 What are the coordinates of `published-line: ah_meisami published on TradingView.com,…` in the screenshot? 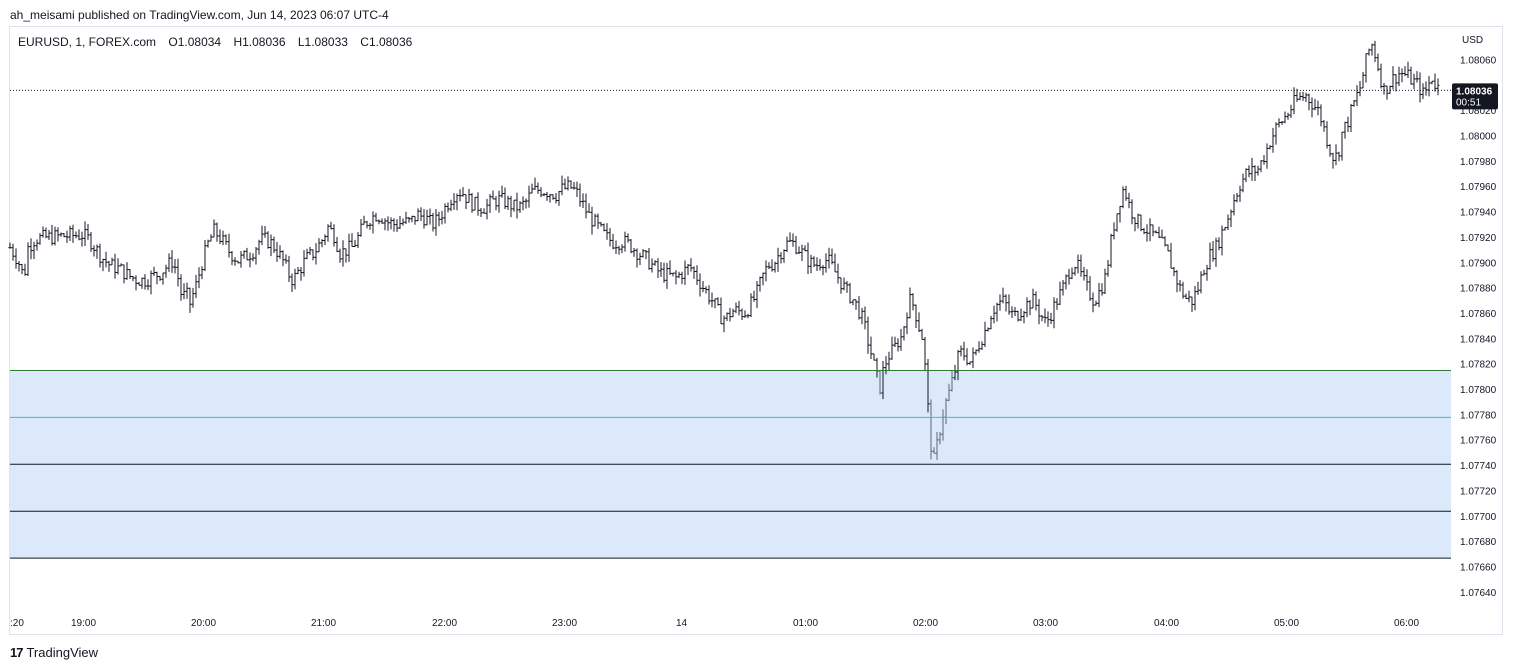 It's located at (199, 15).